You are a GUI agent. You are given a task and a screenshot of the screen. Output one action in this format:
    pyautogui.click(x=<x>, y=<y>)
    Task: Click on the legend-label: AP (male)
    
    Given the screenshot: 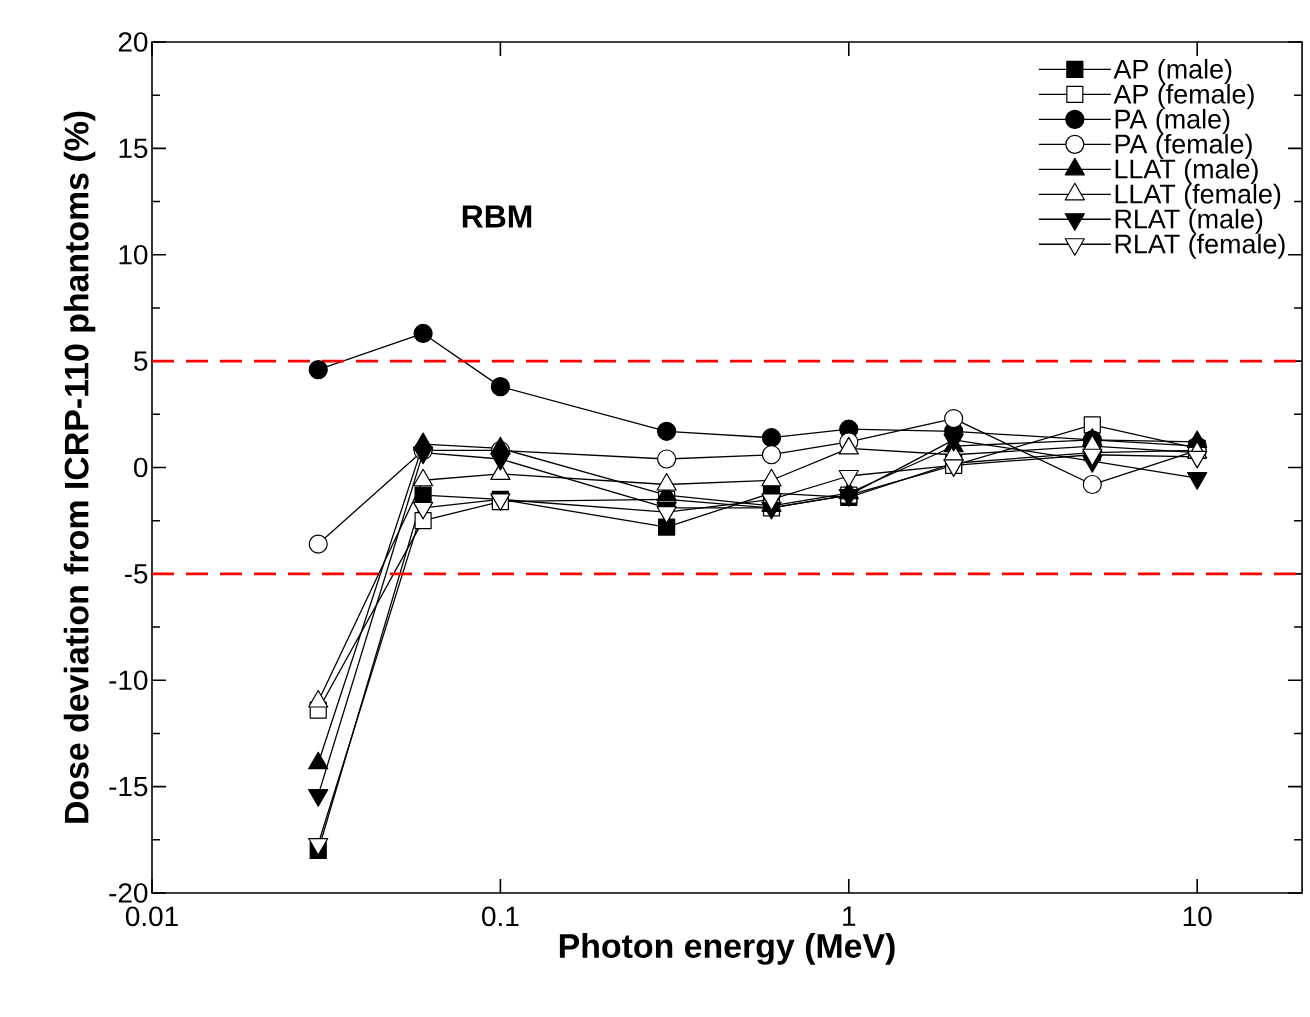 What is the action you would take?
    pyautogui.click(x=1172, y=71)
    